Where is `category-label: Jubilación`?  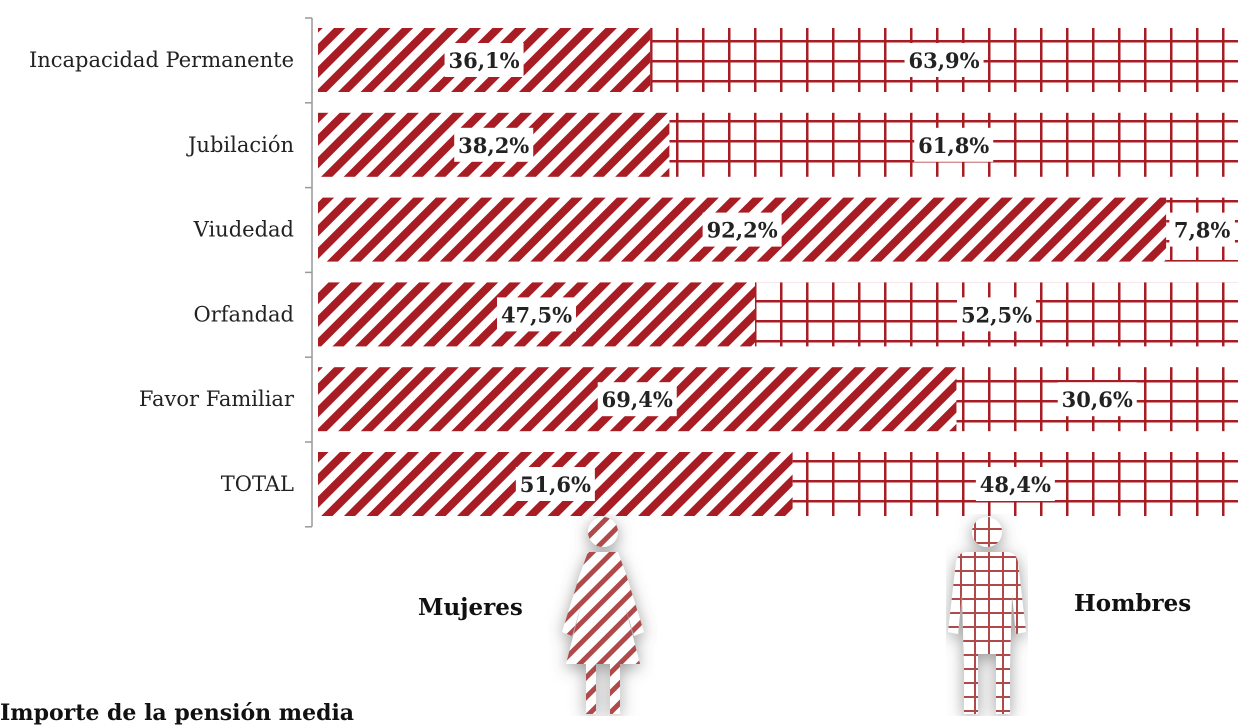 category-label: Jubilación is located at coordinates (240, 145).